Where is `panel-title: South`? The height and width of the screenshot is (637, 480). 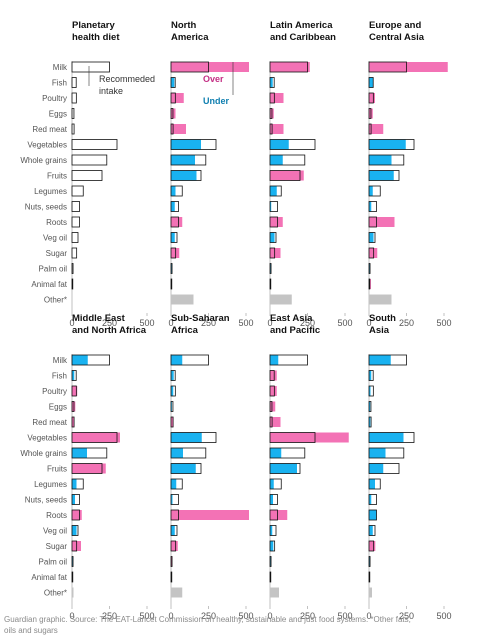
panel-title: South is located at coordinates (382, 318).